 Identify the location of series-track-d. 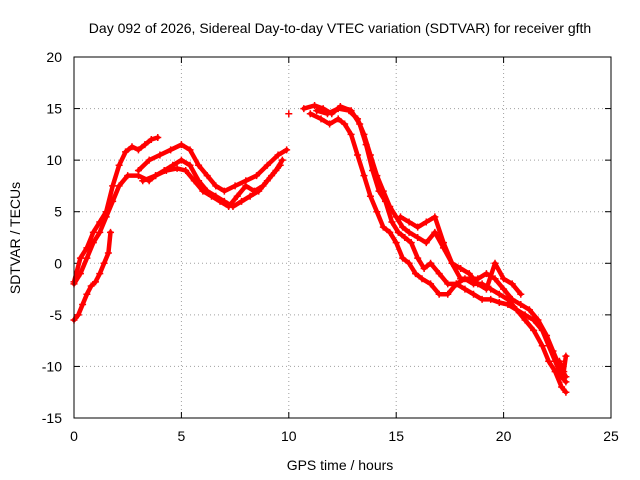
(212, 168).